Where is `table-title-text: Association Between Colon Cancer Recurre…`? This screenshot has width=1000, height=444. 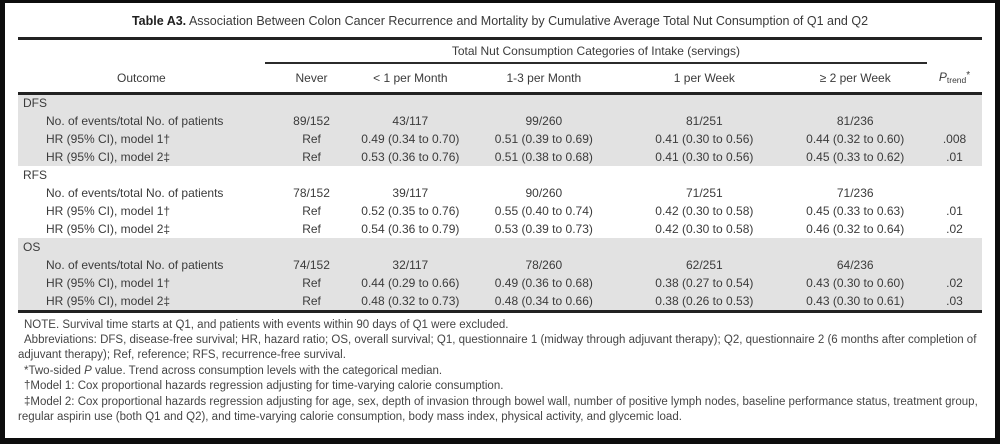
table-title-text: Association Between Colon Cancer Recurre… is located at coordinates (528, 21).